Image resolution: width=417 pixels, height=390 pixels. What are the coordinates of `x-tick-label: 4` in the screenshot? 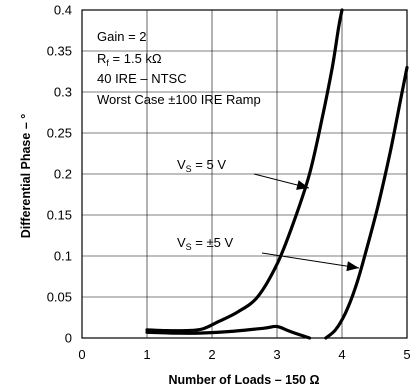 It's located at (341, 354).